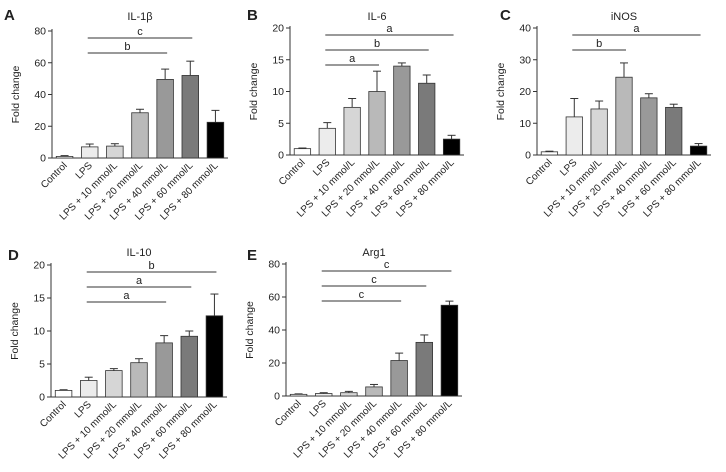 This screenshot has height=472, width=726. I want to click on chart-title: Arg1, so click(373, 253).